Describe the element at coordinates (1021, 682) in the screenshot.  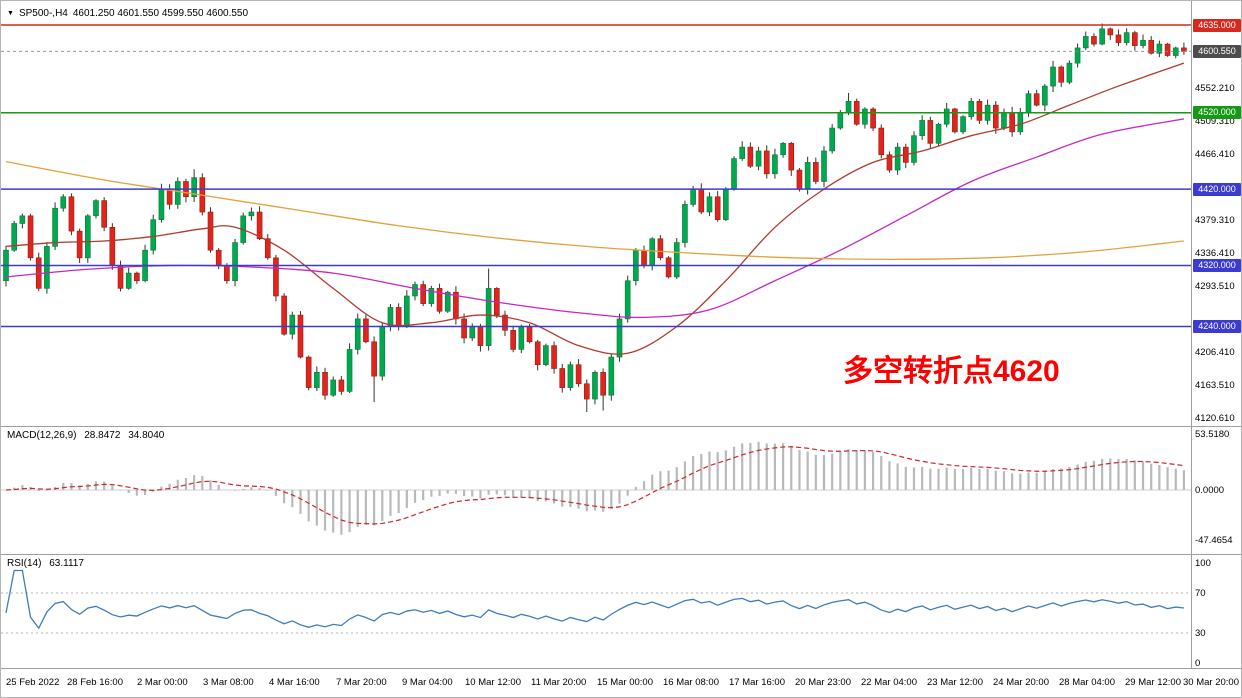
I see `time-axis-label: 24 Mar 20:00` at that location.